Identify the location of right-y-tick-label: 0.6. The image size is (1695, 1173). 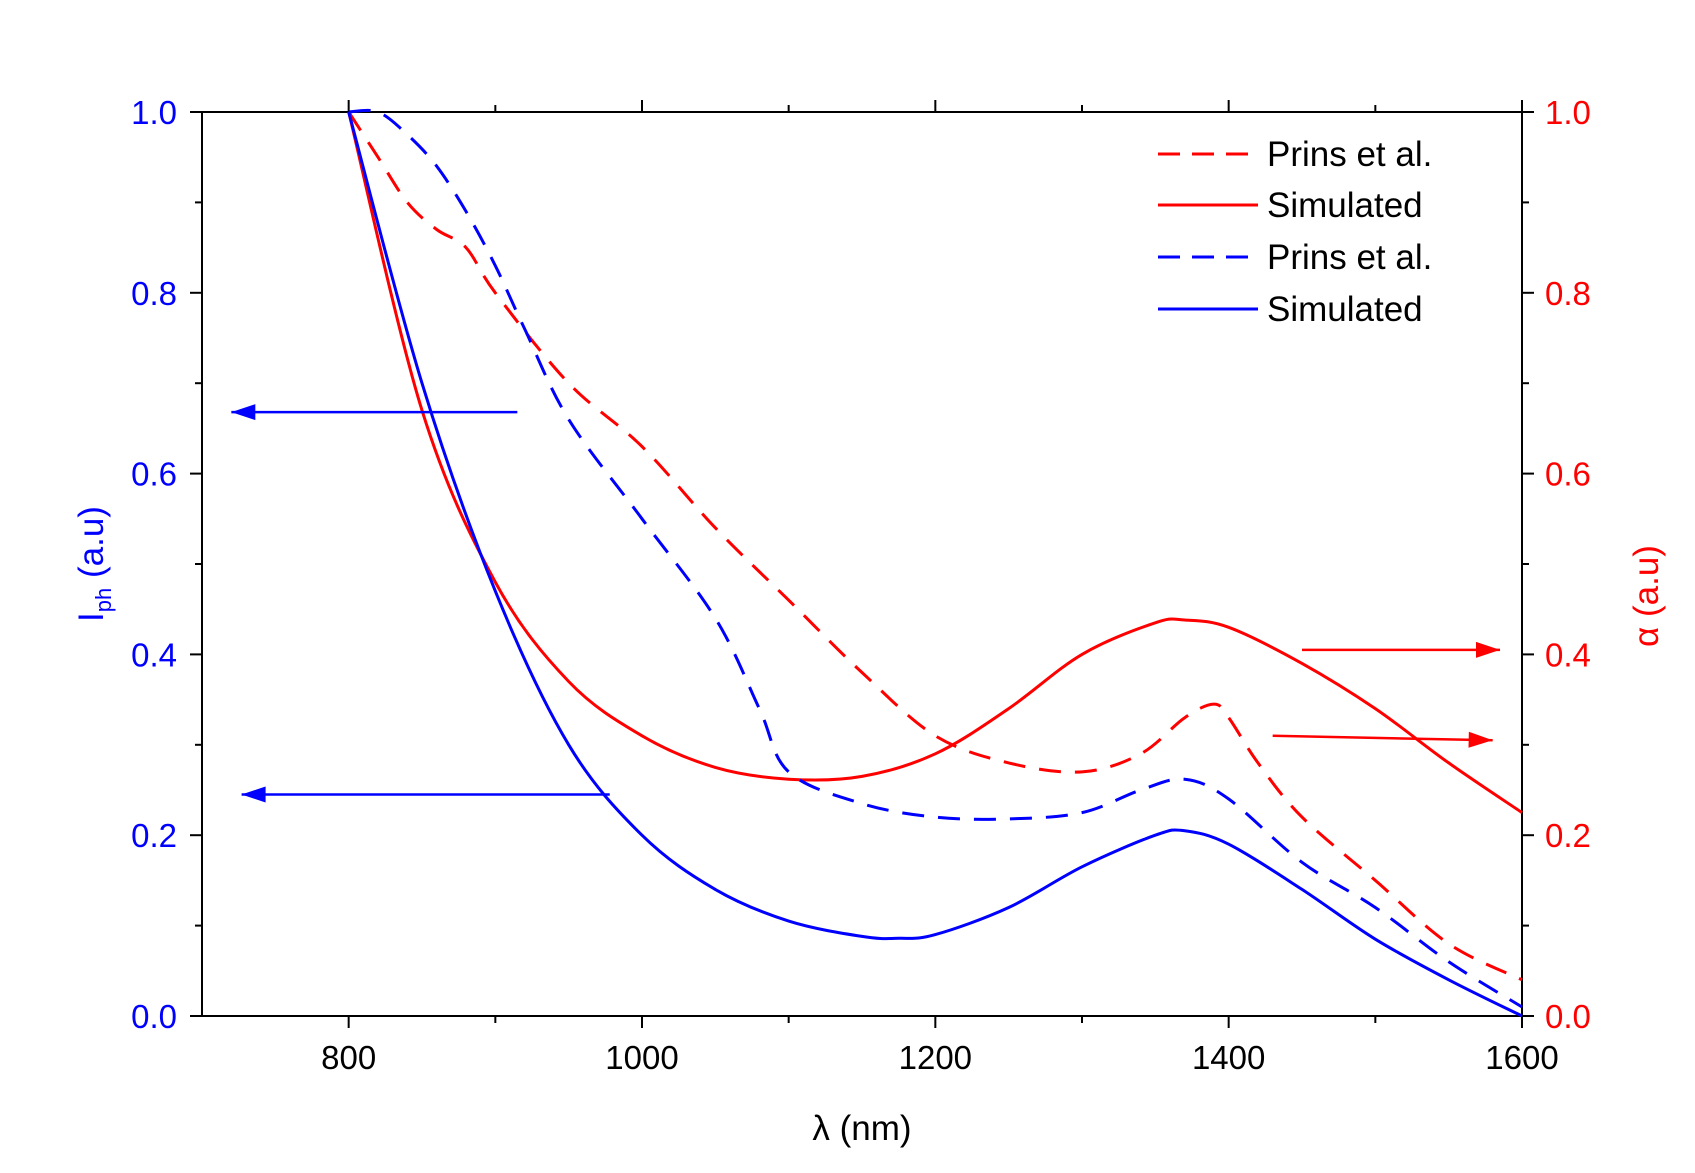
(1568, 474).